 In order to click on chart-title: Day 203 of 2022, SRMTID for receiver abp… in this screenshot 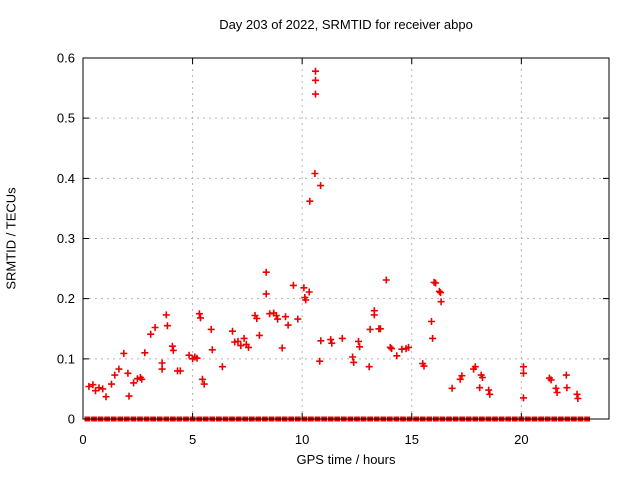, I will do `click(346, 24)`.